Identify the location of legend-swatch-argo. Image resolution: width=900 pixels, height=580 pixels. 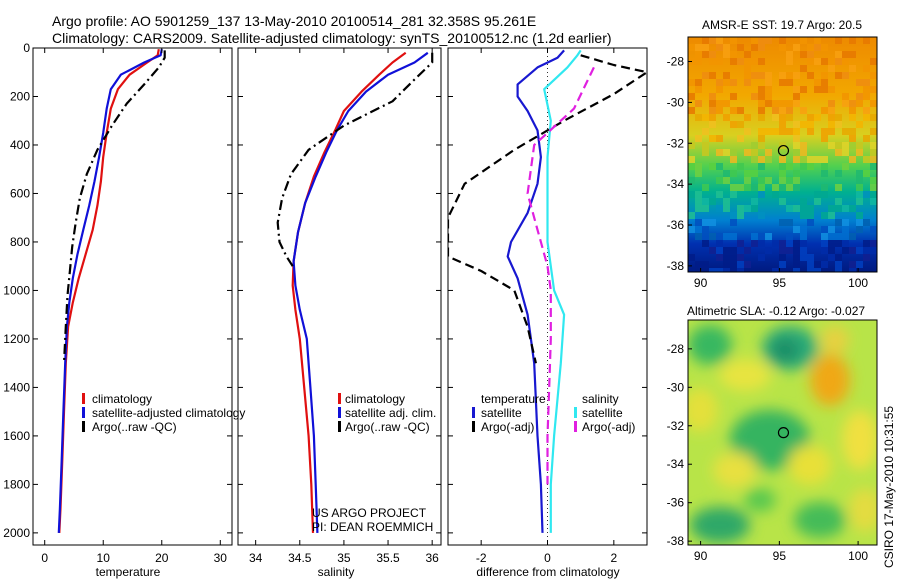
(339, 426).